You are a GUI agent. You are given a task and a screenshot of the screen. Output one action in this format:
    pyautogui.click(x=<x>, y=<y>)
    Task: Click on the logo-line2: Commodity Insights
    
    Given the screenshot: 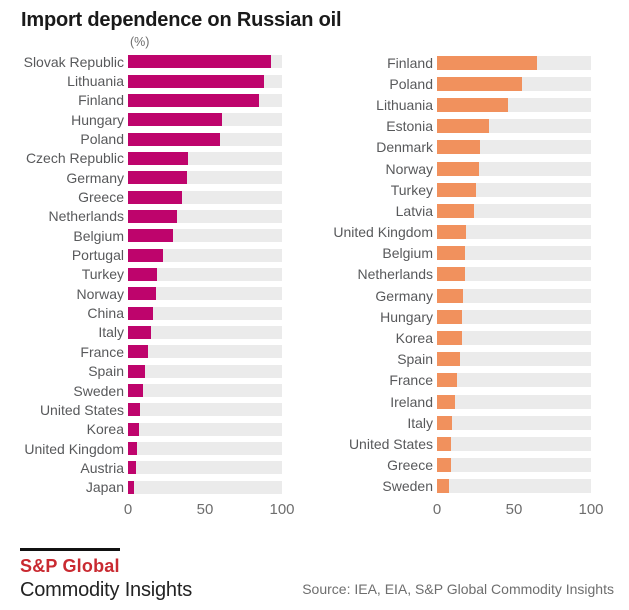 What is the action you would take?
    pyautogui.click(x=106, y=590)
    